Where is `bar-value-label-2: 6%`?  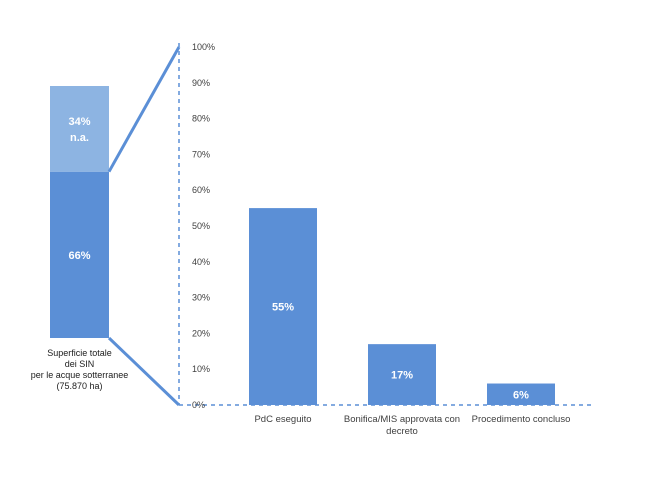
bar-value-label-2: 6% is located at coordinates (521, 395).